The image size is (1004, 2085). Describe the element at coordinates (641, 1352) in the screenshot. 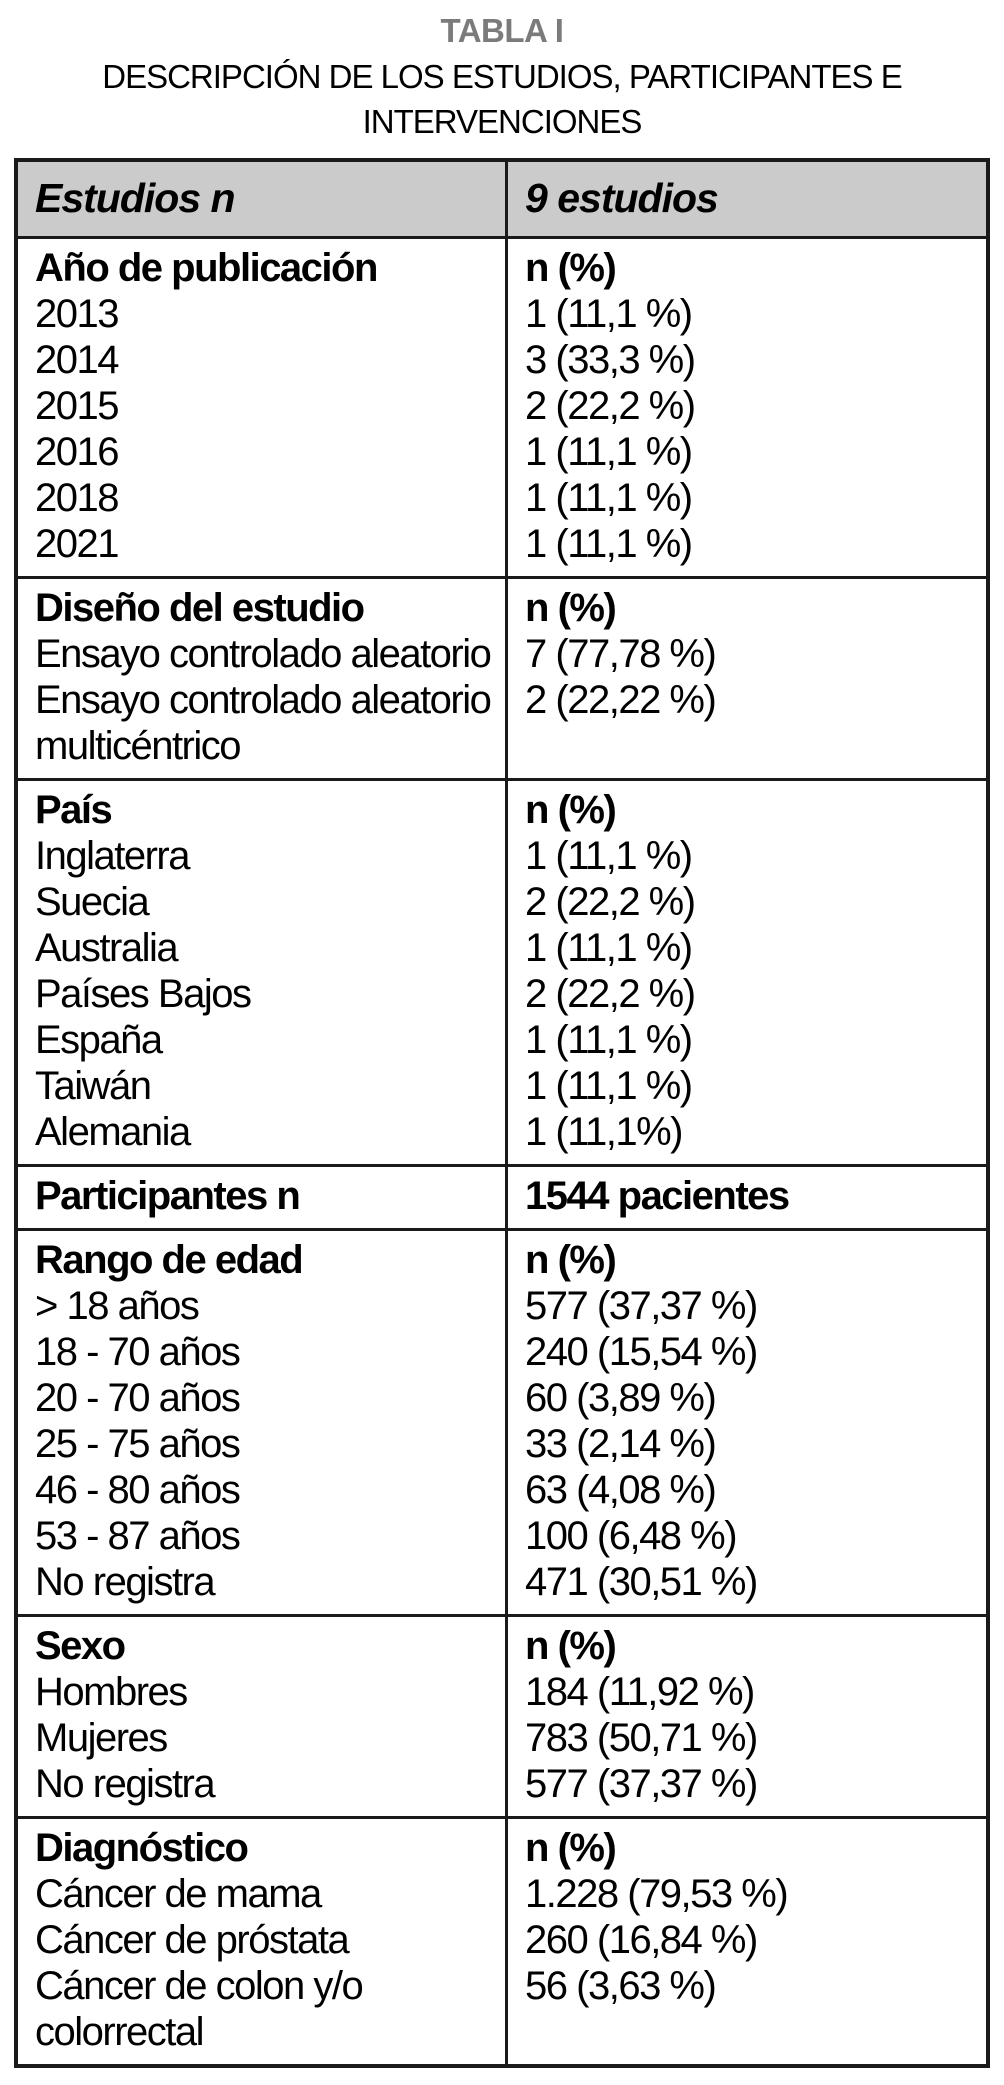

I see `item-value: 240 (15,54 %)` at that location.